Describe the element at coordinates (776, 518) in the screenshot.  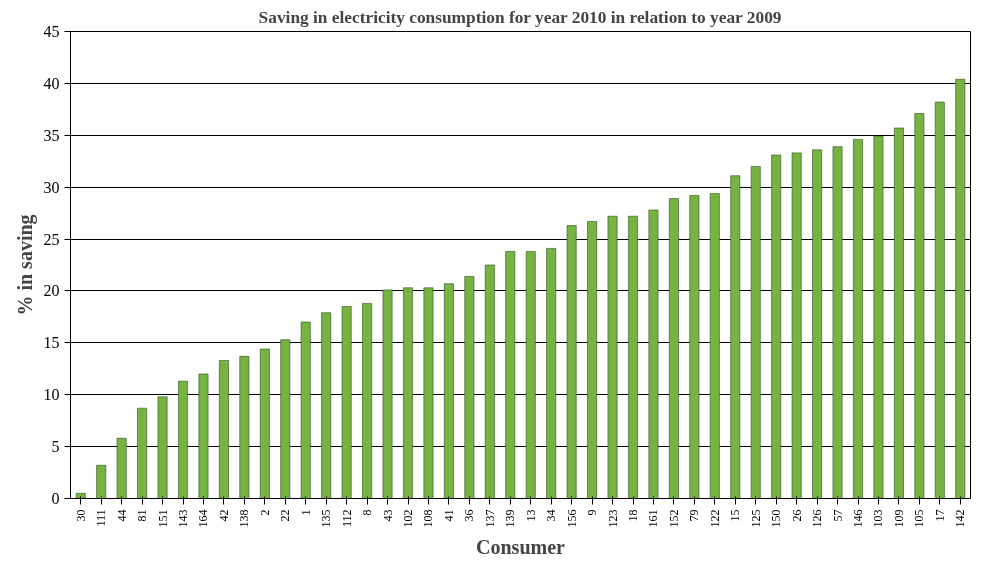
I see `x-tick-label: 150` at that location.